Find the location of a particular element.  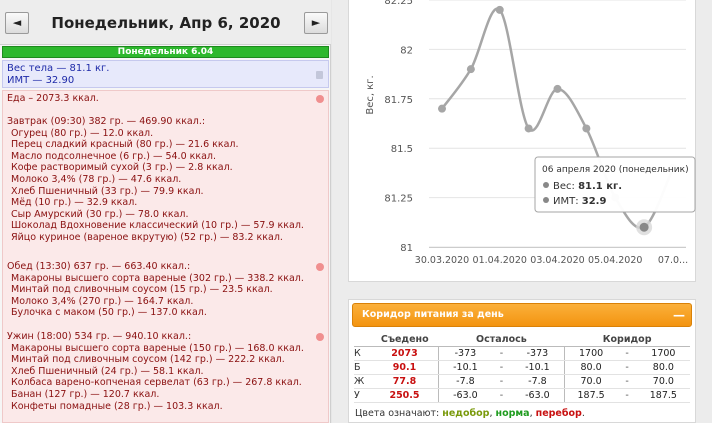

food-item: Молоко 3,4% (270 гр.) — 164.7 ккал. is located at coordinates (102, 301).